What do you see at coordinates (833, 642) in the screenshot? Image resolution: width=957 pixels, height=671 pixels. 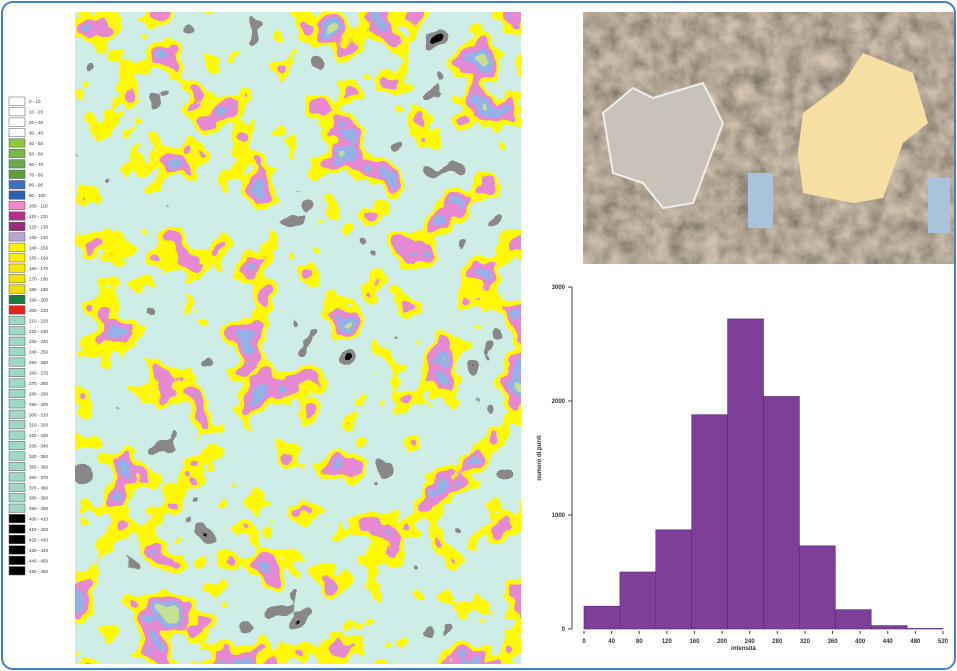 I see `x-tick-label: 360` at bounding box center [833, 642].